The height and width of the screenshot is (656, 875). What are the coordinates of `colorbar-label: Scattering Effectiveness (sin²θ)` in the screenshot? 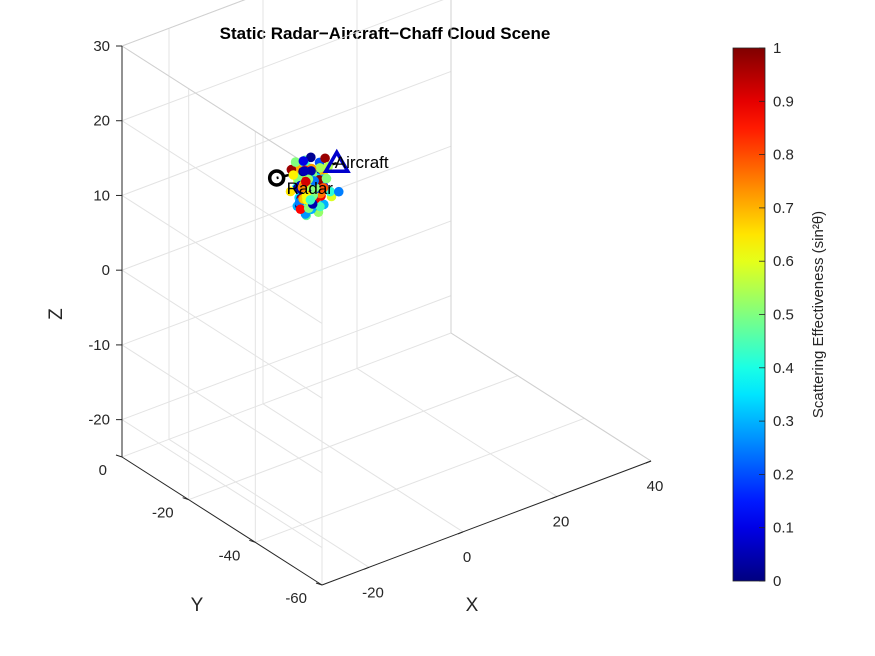 It's located at (818, 314).